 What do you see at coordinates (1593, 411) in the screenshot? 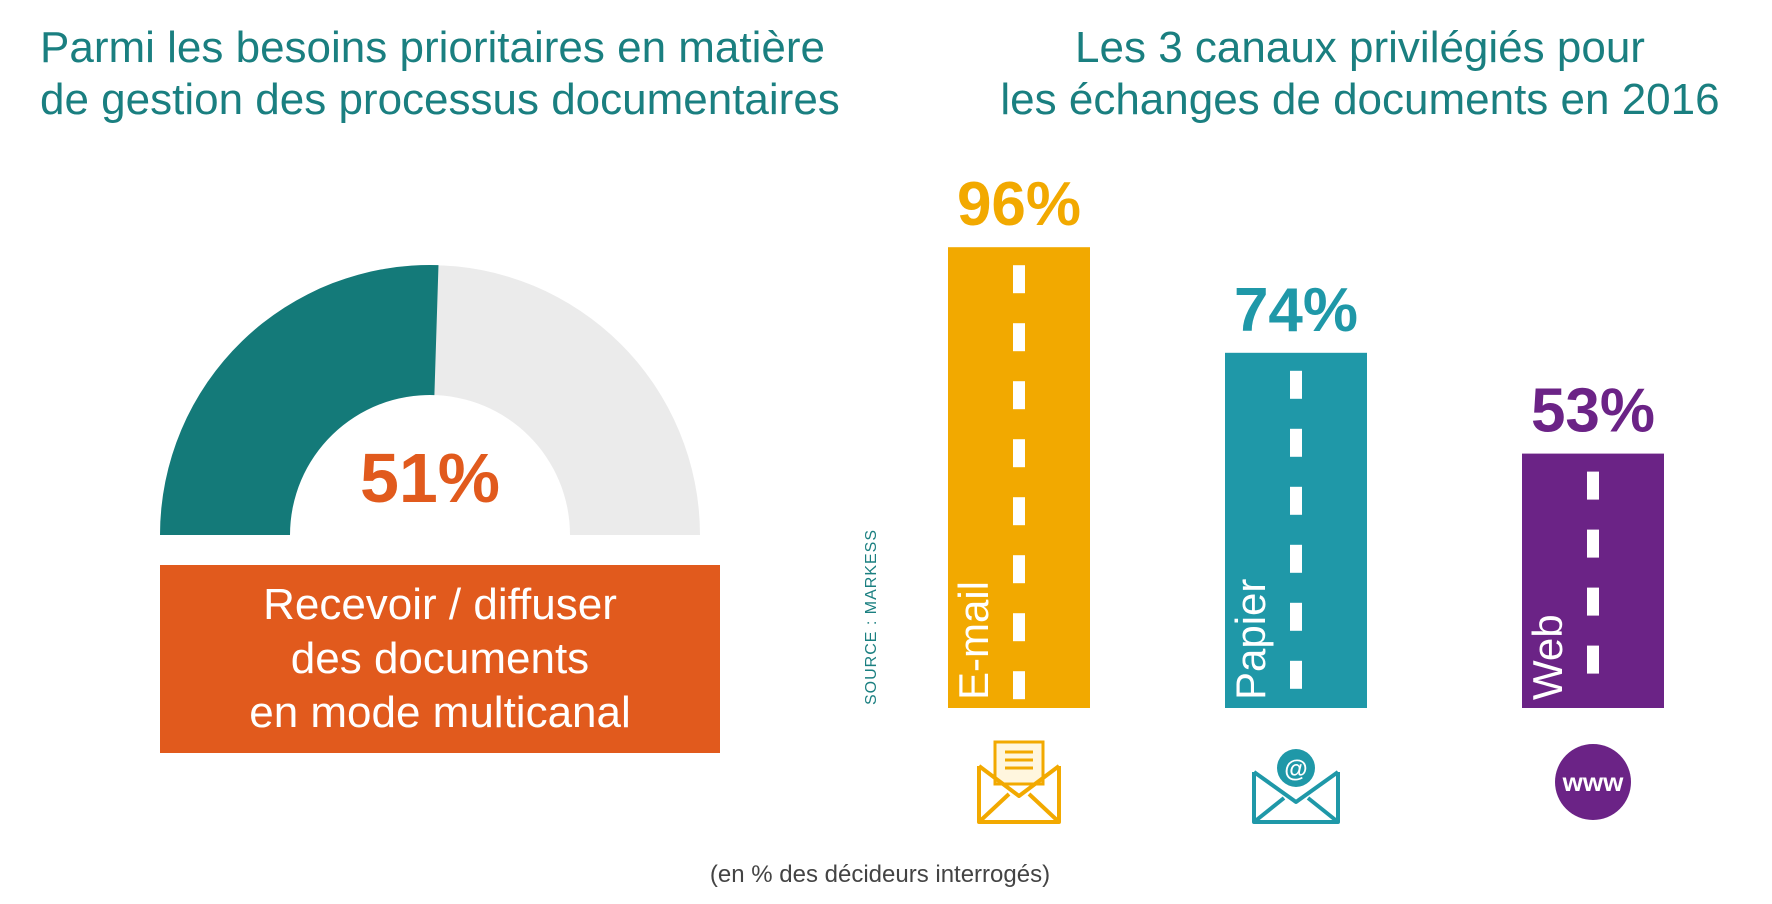
I see `value-label-web: 53%` at bounding box center [1593, 411].